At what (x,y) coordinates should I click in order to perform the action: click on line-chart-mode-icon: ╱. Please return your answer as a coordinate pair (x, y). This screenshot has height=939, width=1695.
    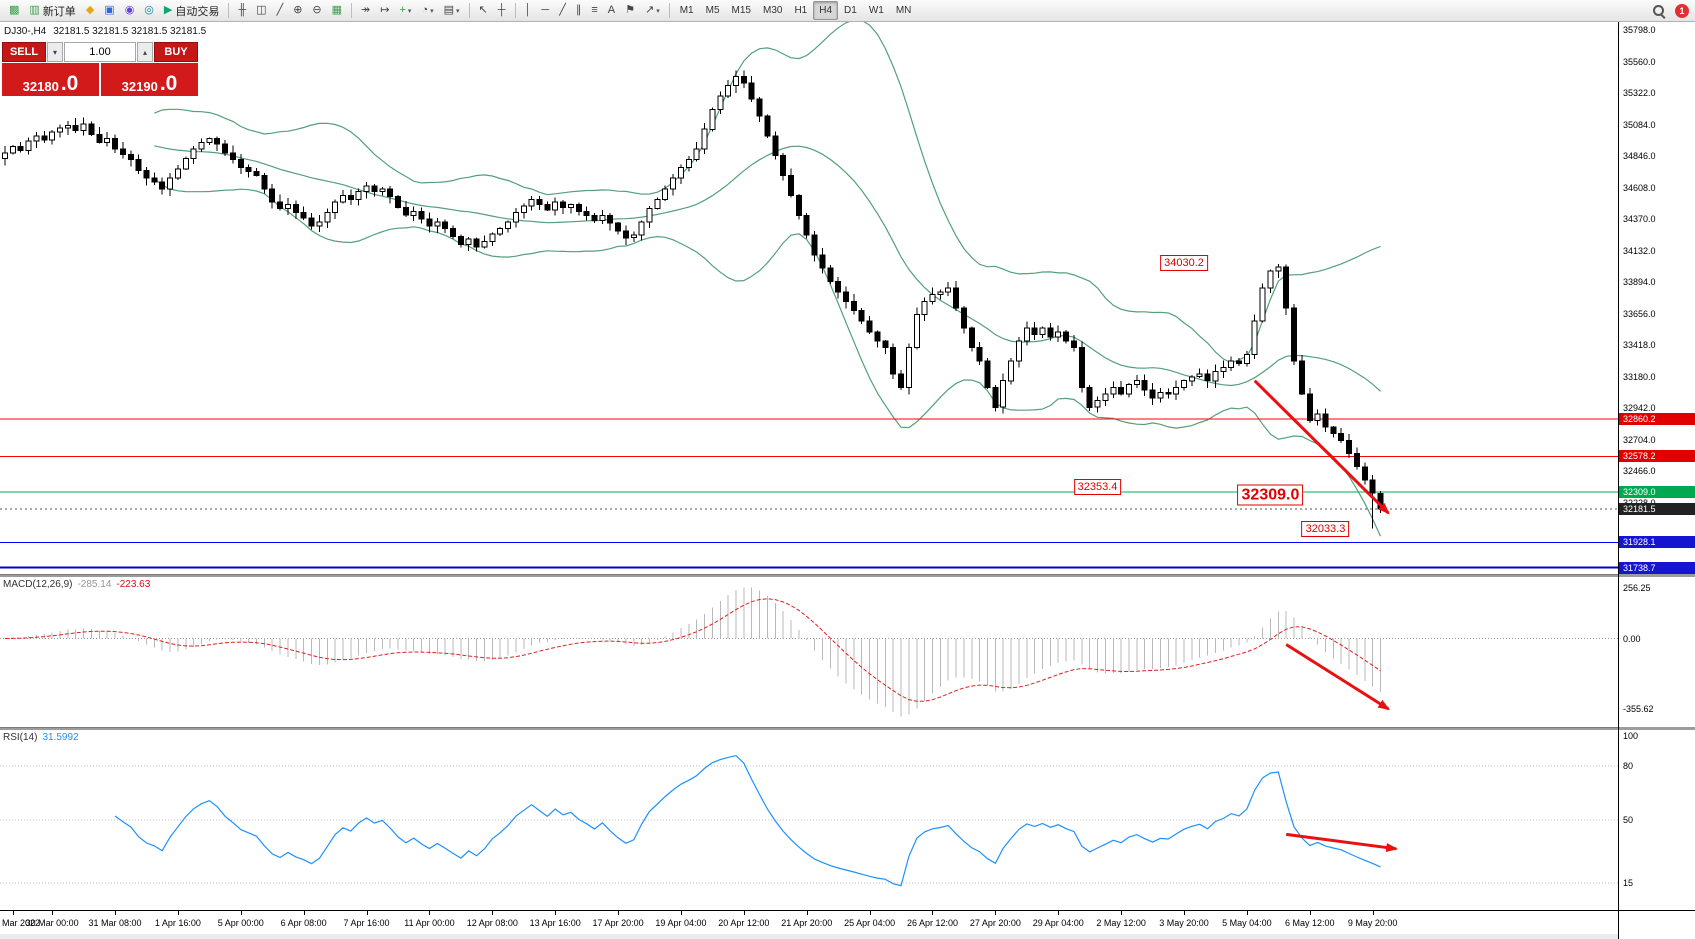
    Looking at the image, I should click on (280, 10).